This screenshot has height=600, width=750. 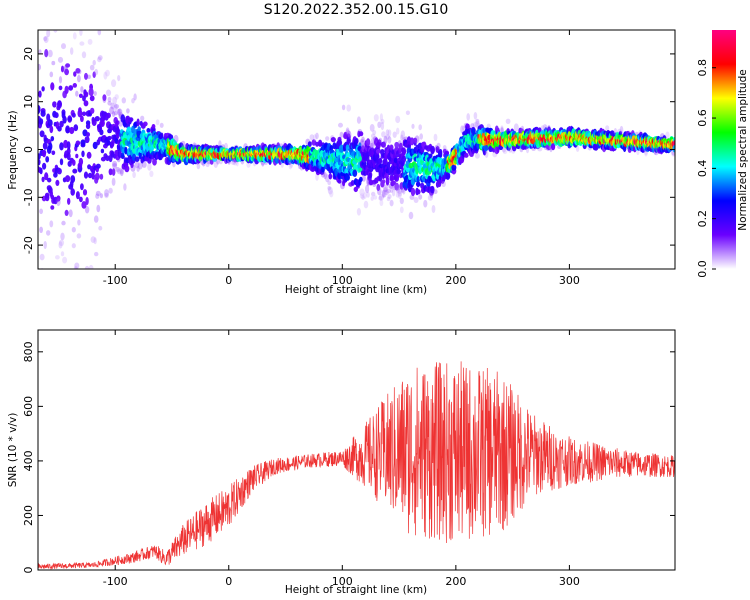 I want to click on colorbar-gradient, so click(x=724, y=149).